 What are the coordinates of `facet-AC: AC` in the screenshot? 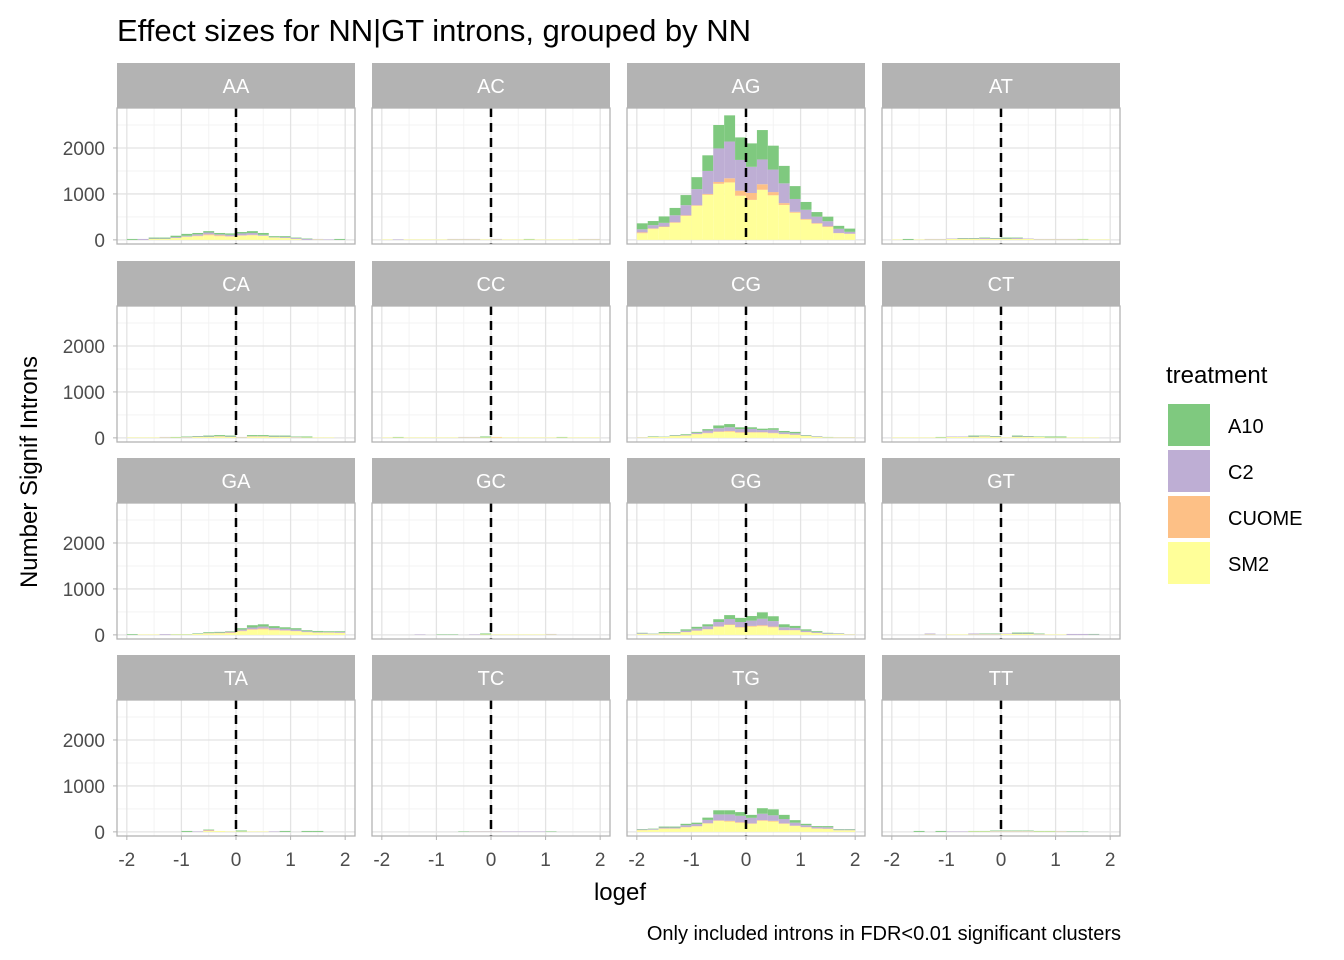 It's located at (491, 154).